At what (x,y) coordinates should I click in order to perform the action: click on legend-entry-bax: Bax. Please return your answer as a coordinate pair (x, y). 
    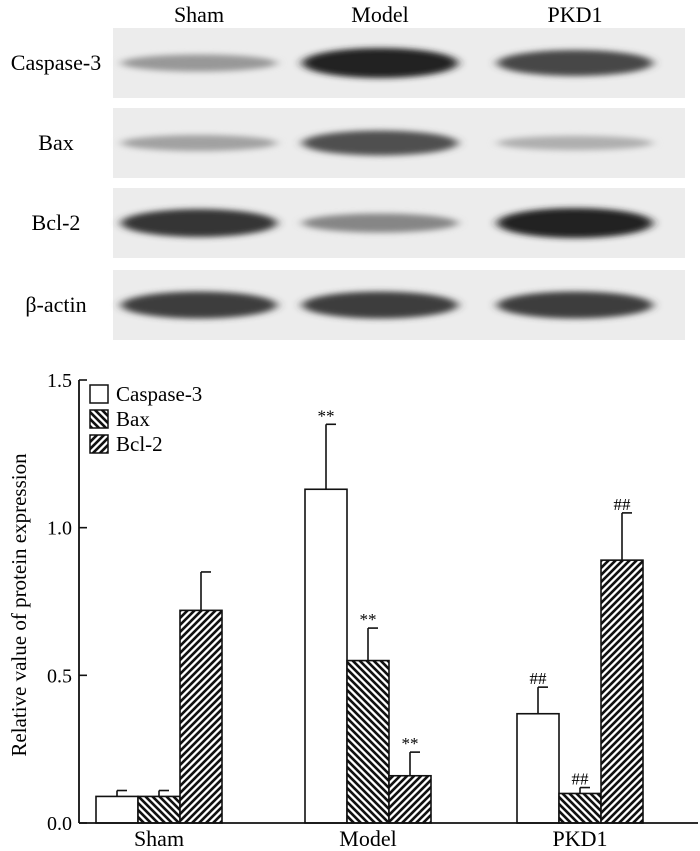
    Looking at the image, I should click on (119, 419).